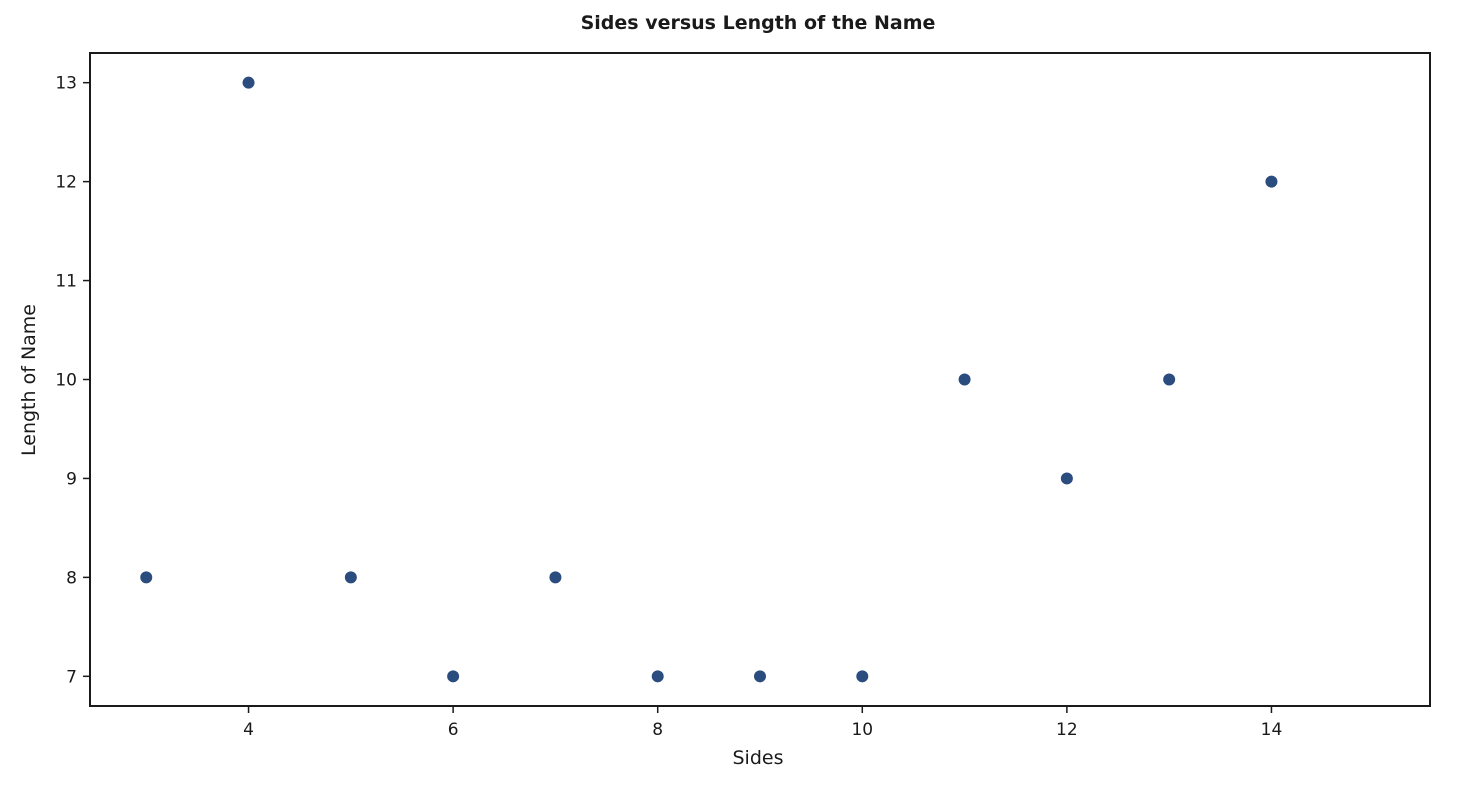  What do you see at coordinates (657, 730) in the screenshot?
I see `x-tick-label: 8` at bounding box center [657, 730].